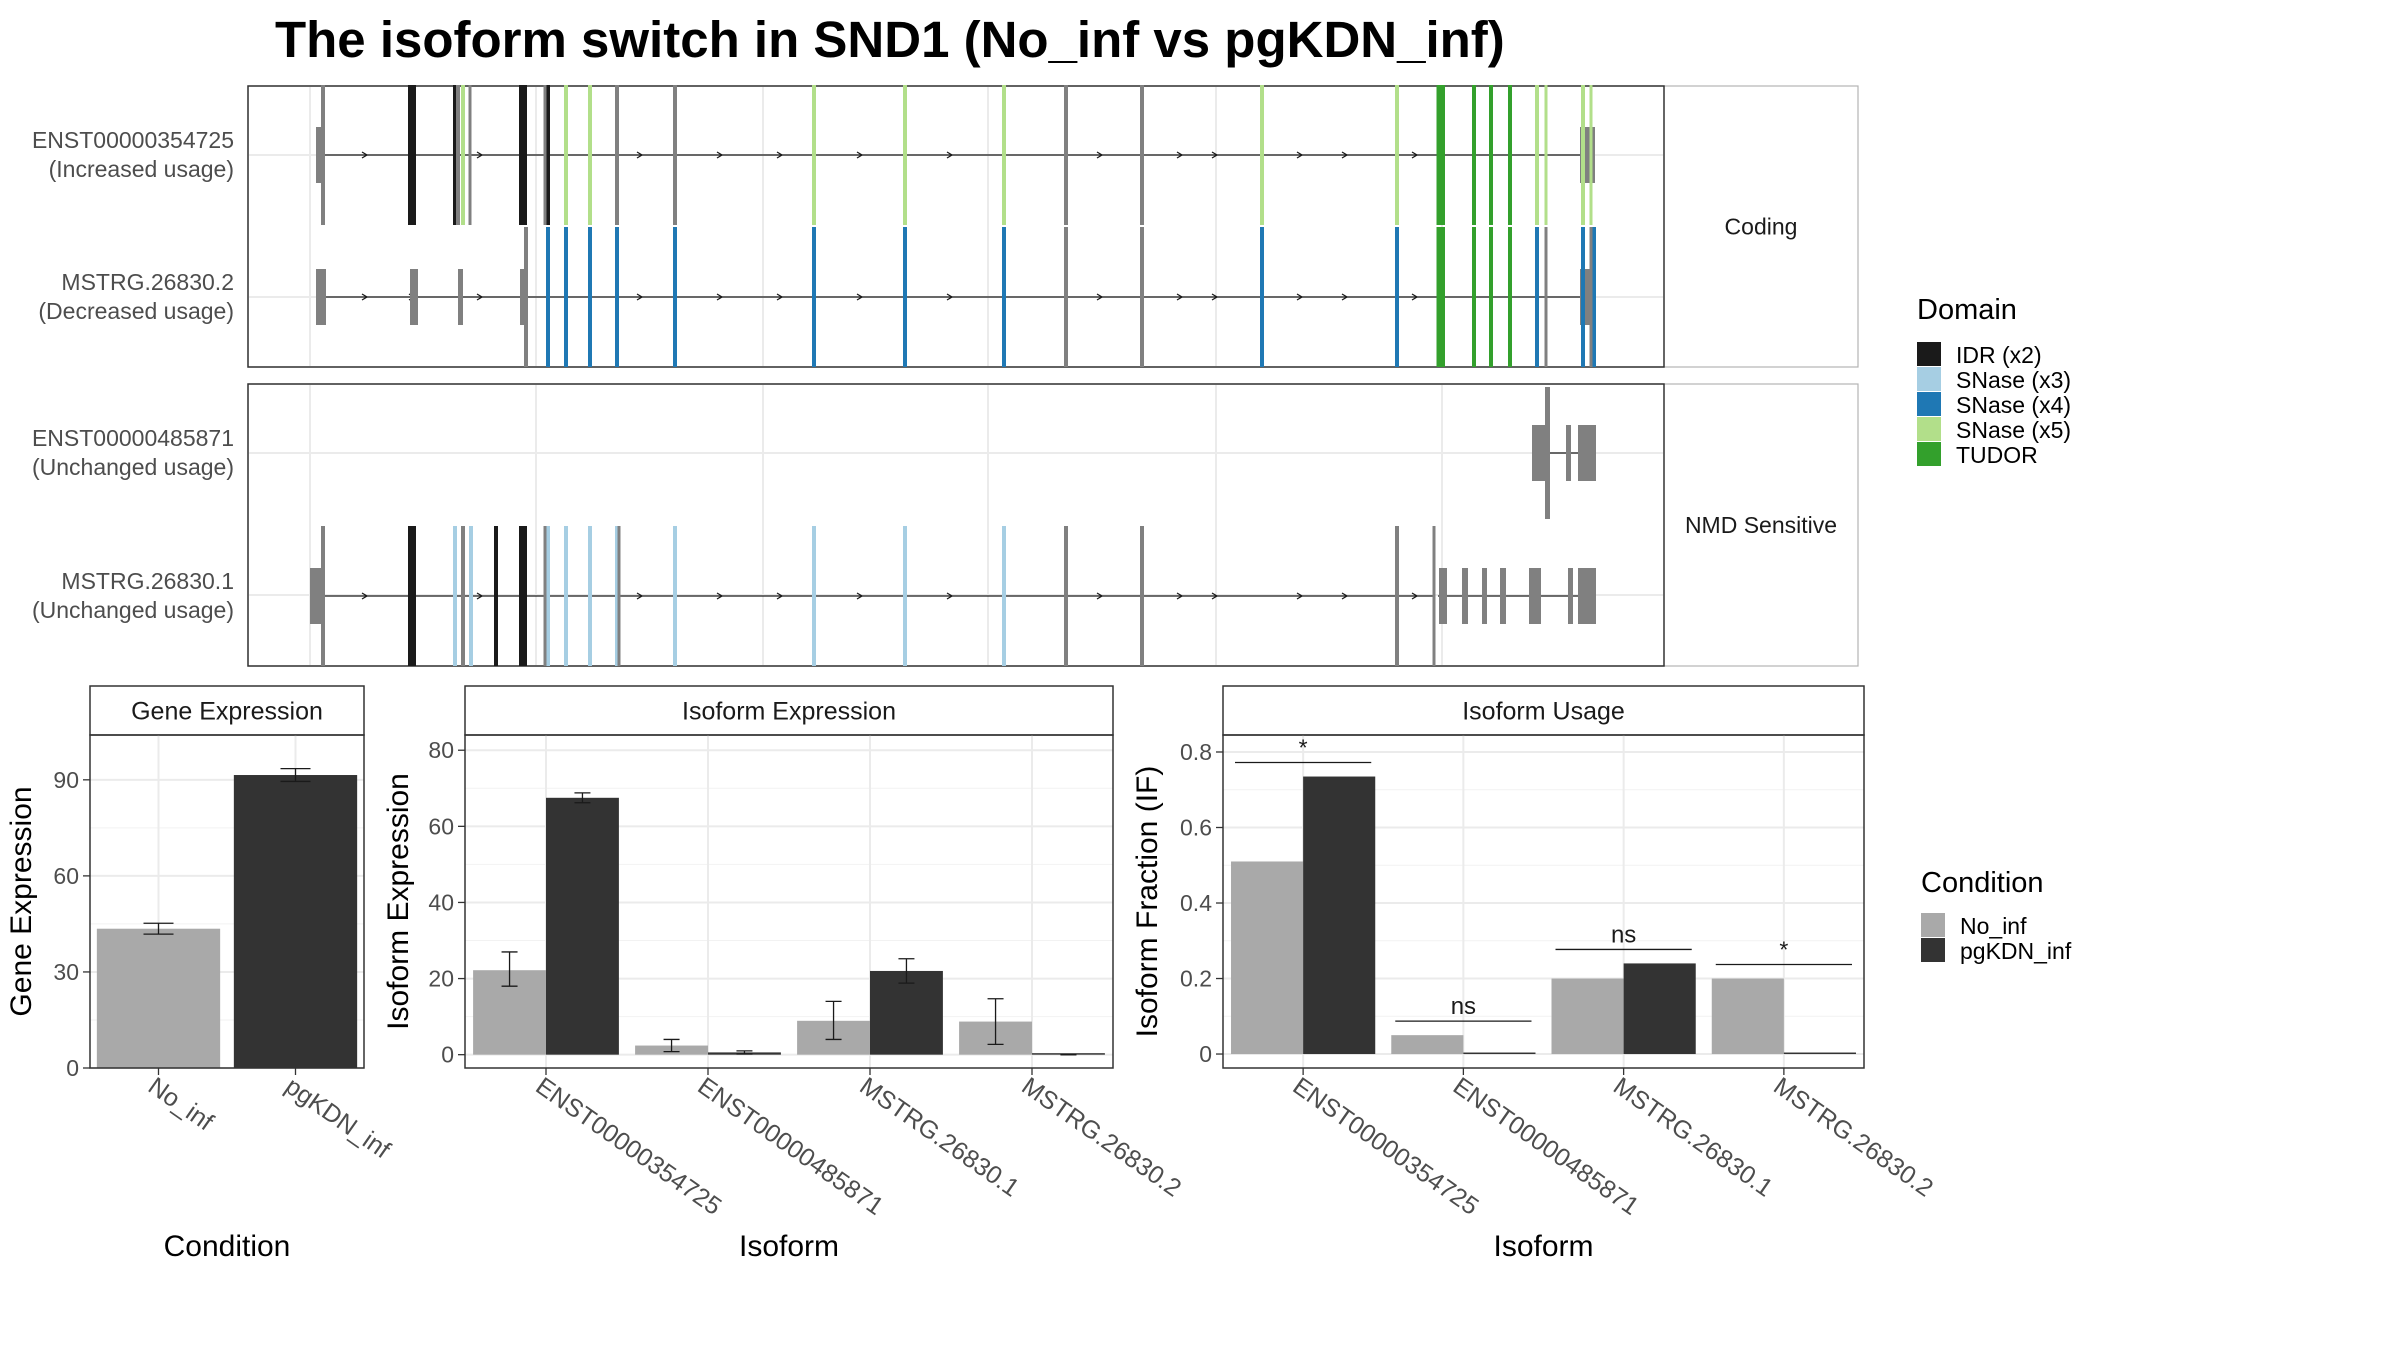 This screenshot has width=2400, height=1350. What do you see at coordinates (227, 1246) in the screenshot?
I see `x-axis-title: Condition` at bounding box center [227, 1246].